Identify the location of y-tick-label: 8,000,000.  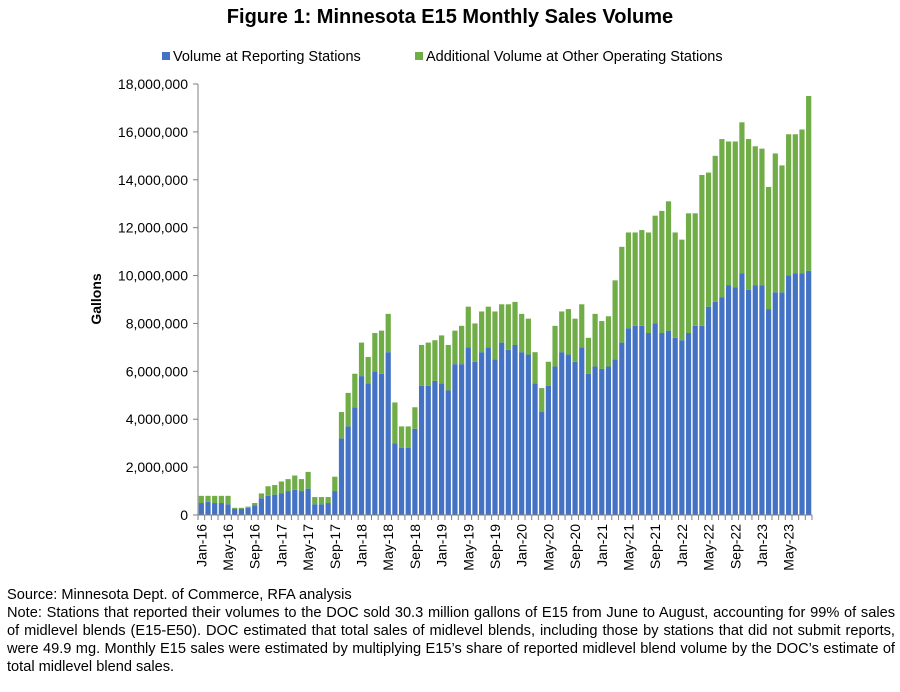
(157, 323).